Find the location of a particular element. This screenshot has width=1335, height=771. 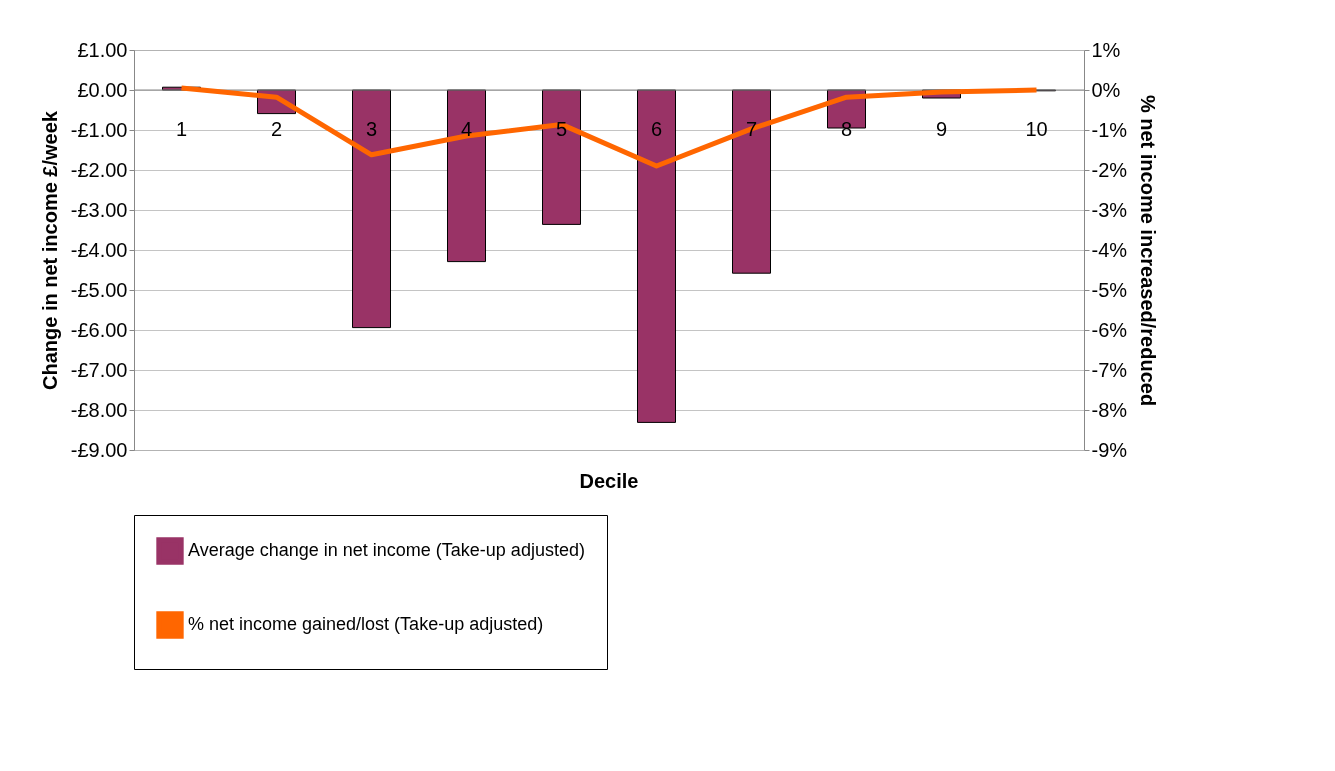

y-tick-label: -£9.00 is located at coordinates (99, 449).